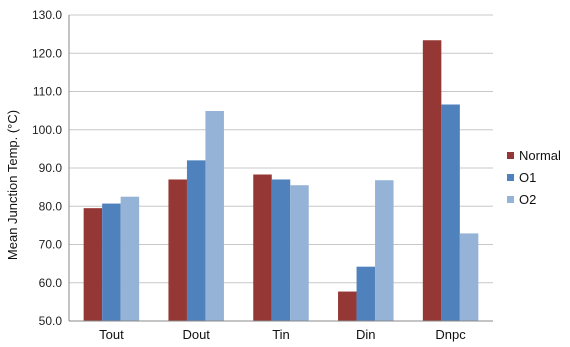 This screenshot has width=570, height=347. Describe the element at coordinates (47, 130) in the screenshot. I see `y-tick-label: 100.0` at that location.